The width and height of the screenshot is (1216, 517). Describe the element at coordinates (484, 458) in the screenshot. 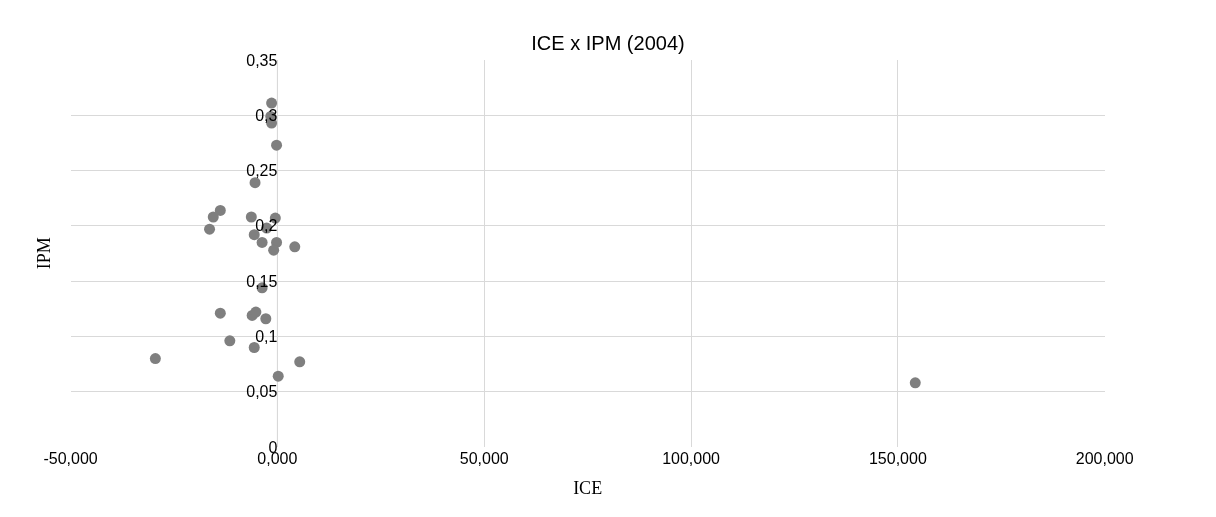

I see `x-tick-label: 50,000` at that location.